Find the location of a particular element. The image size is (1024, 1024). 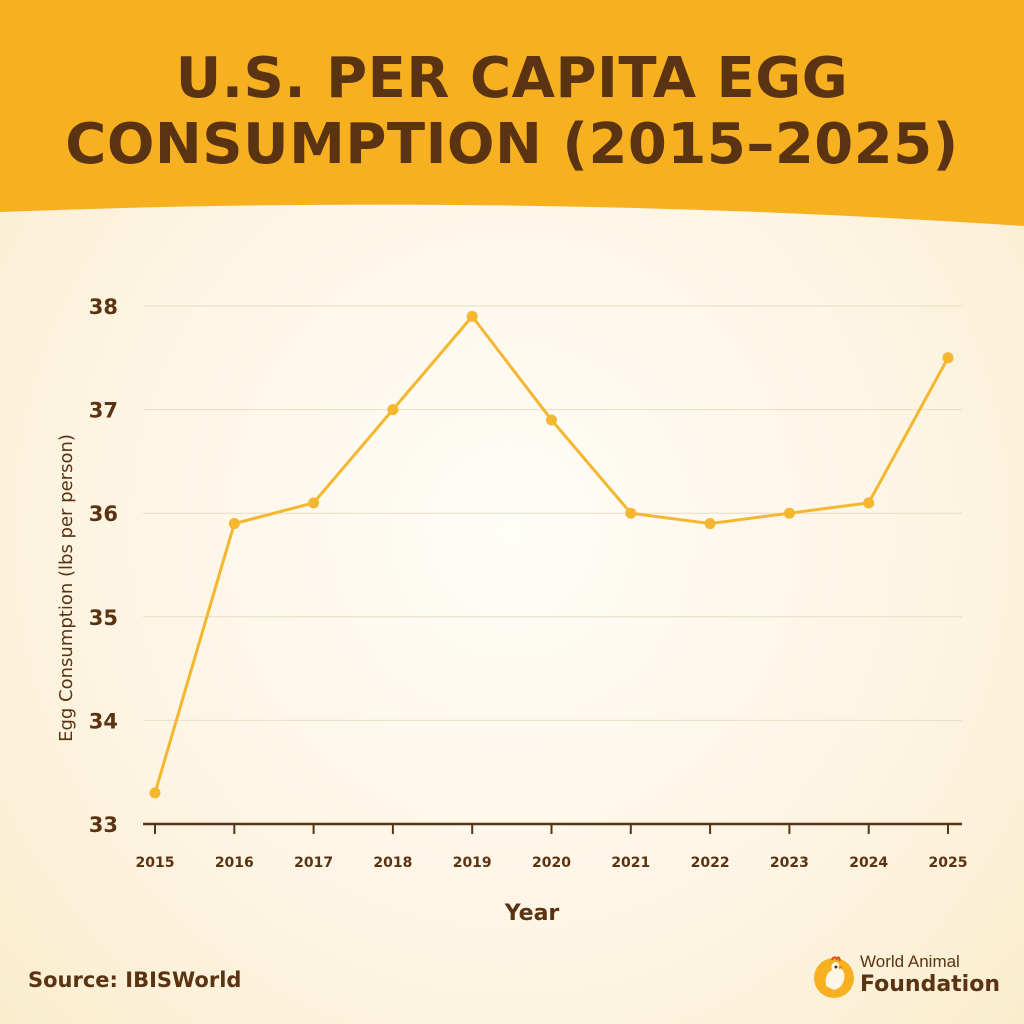

data-point-2015 is located at coordinates (155, 793).